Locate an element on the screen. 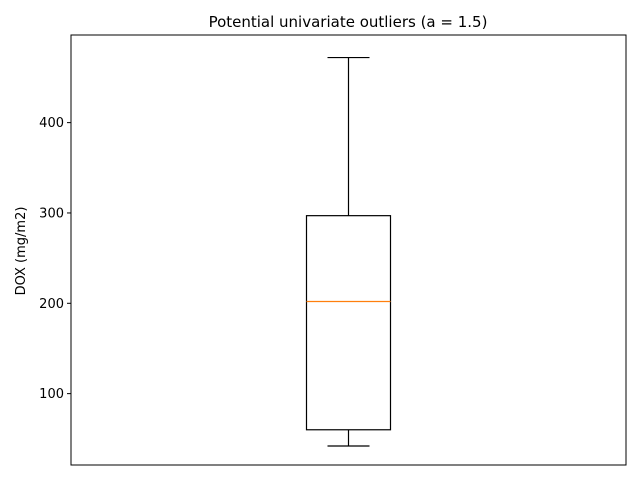 This screenshot has height=480, width=640. chart-title: Potential univariate outliers (a = 1.5) is located at coordinates (348, 22).